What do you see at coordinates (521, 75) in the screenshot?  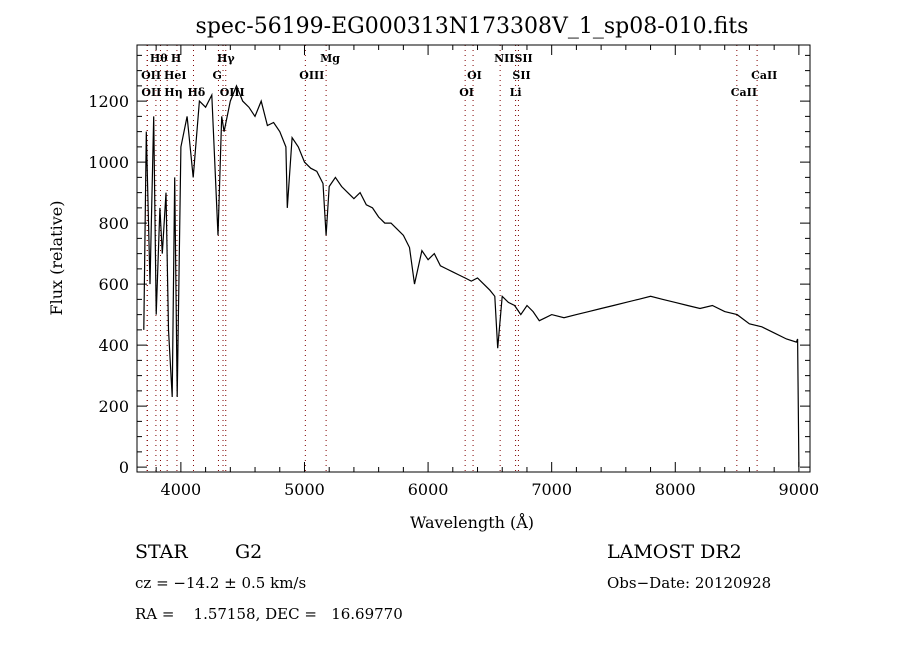 I see `spectral-line-label: SII` at bounding box center [521, 75].